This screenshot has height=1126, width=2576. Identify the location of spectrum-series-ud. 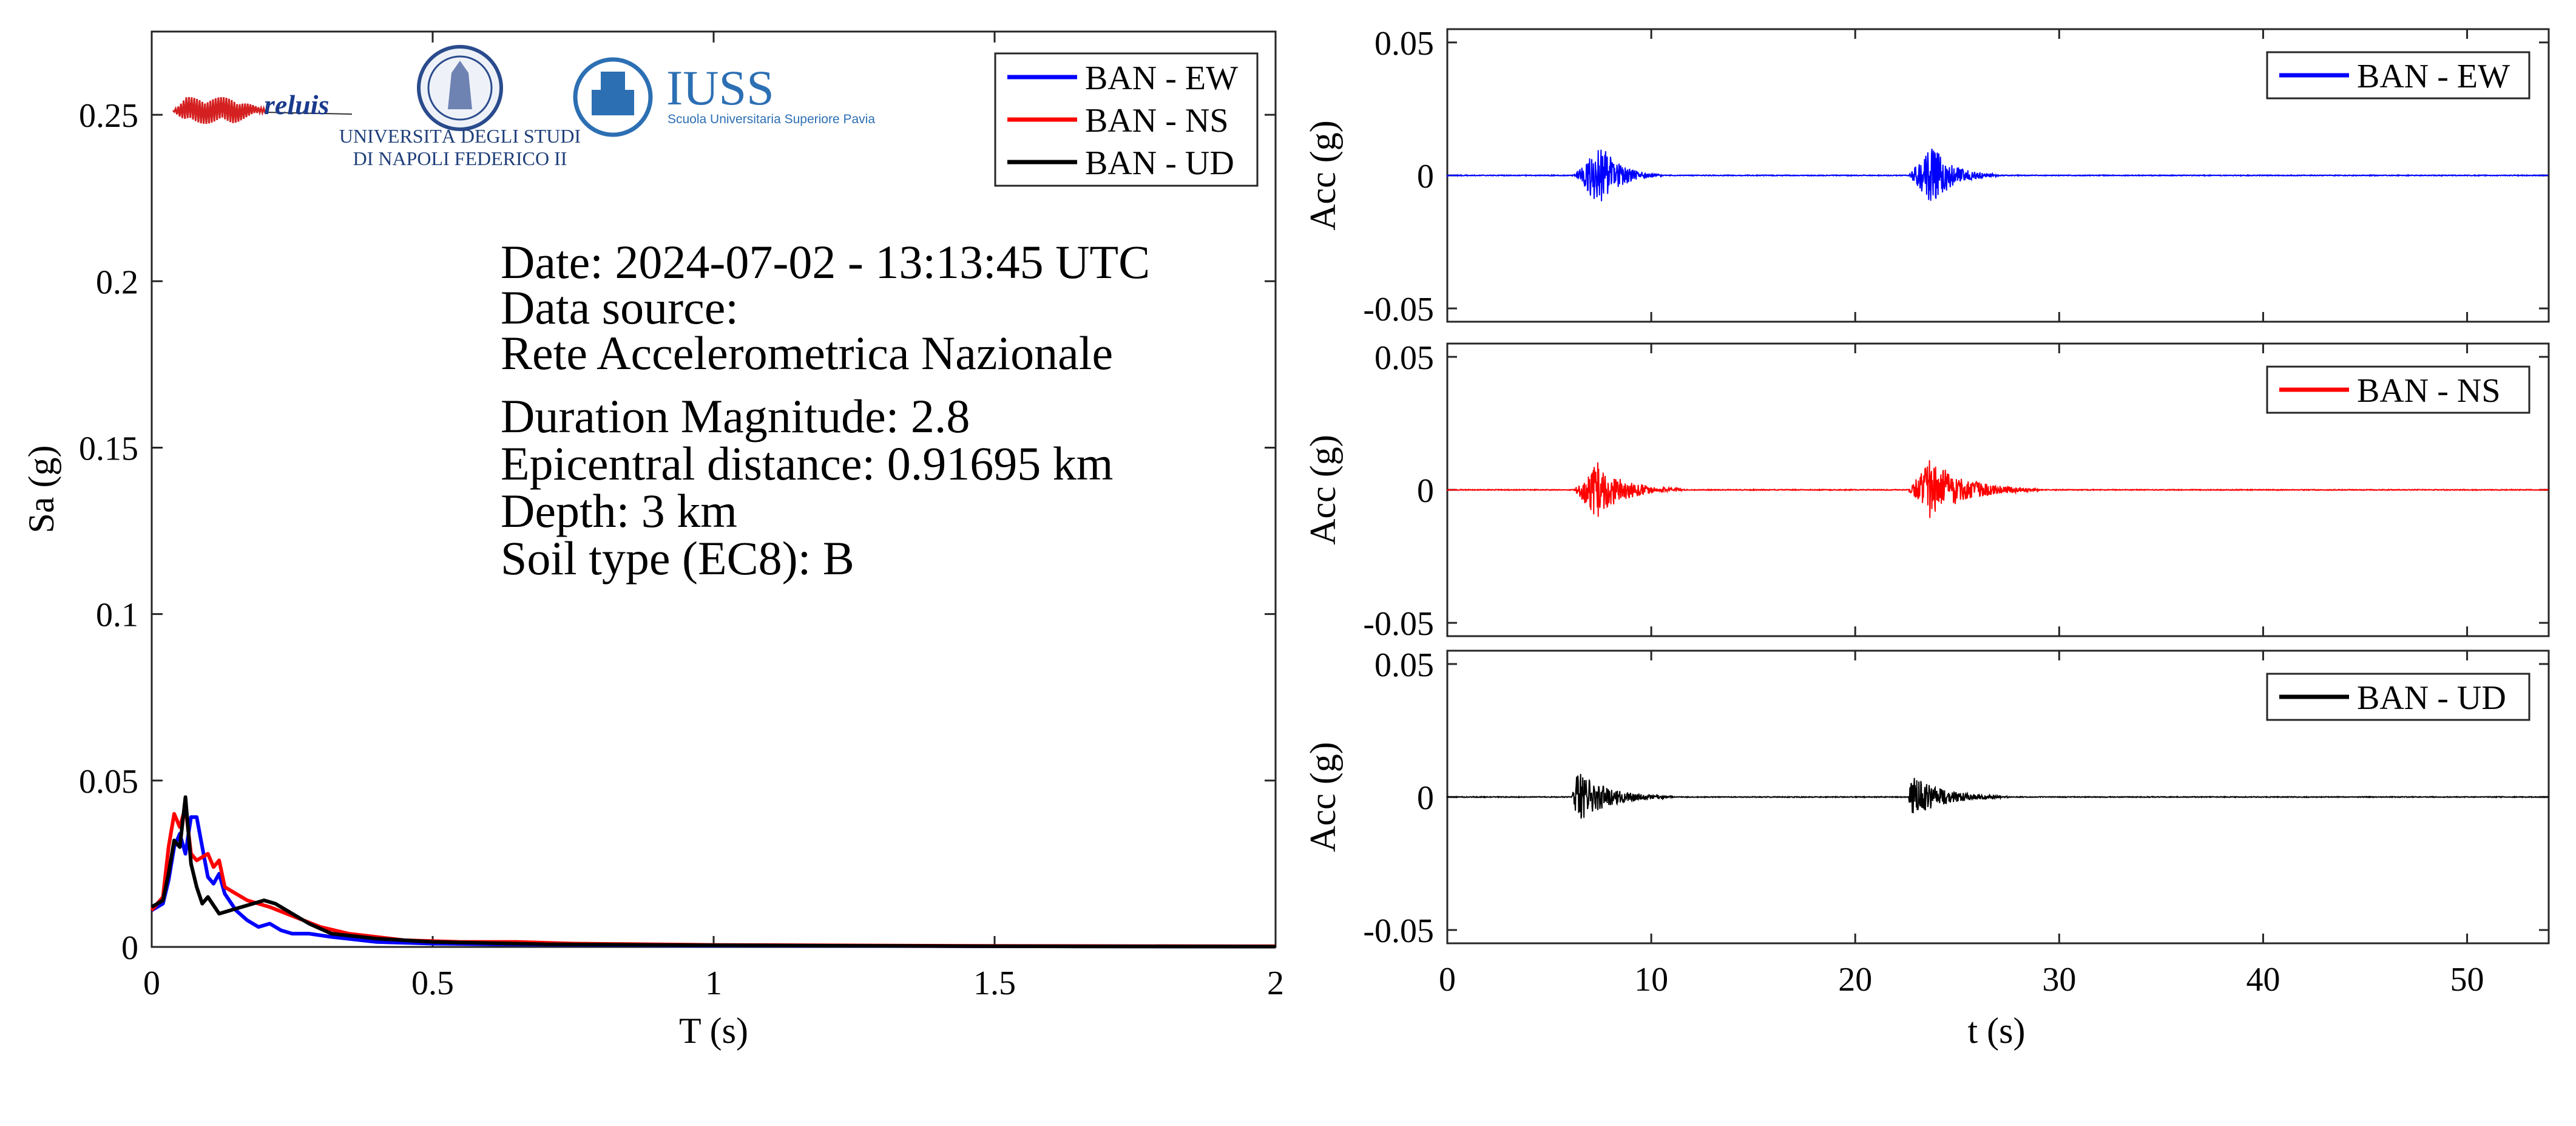
(713, 872).